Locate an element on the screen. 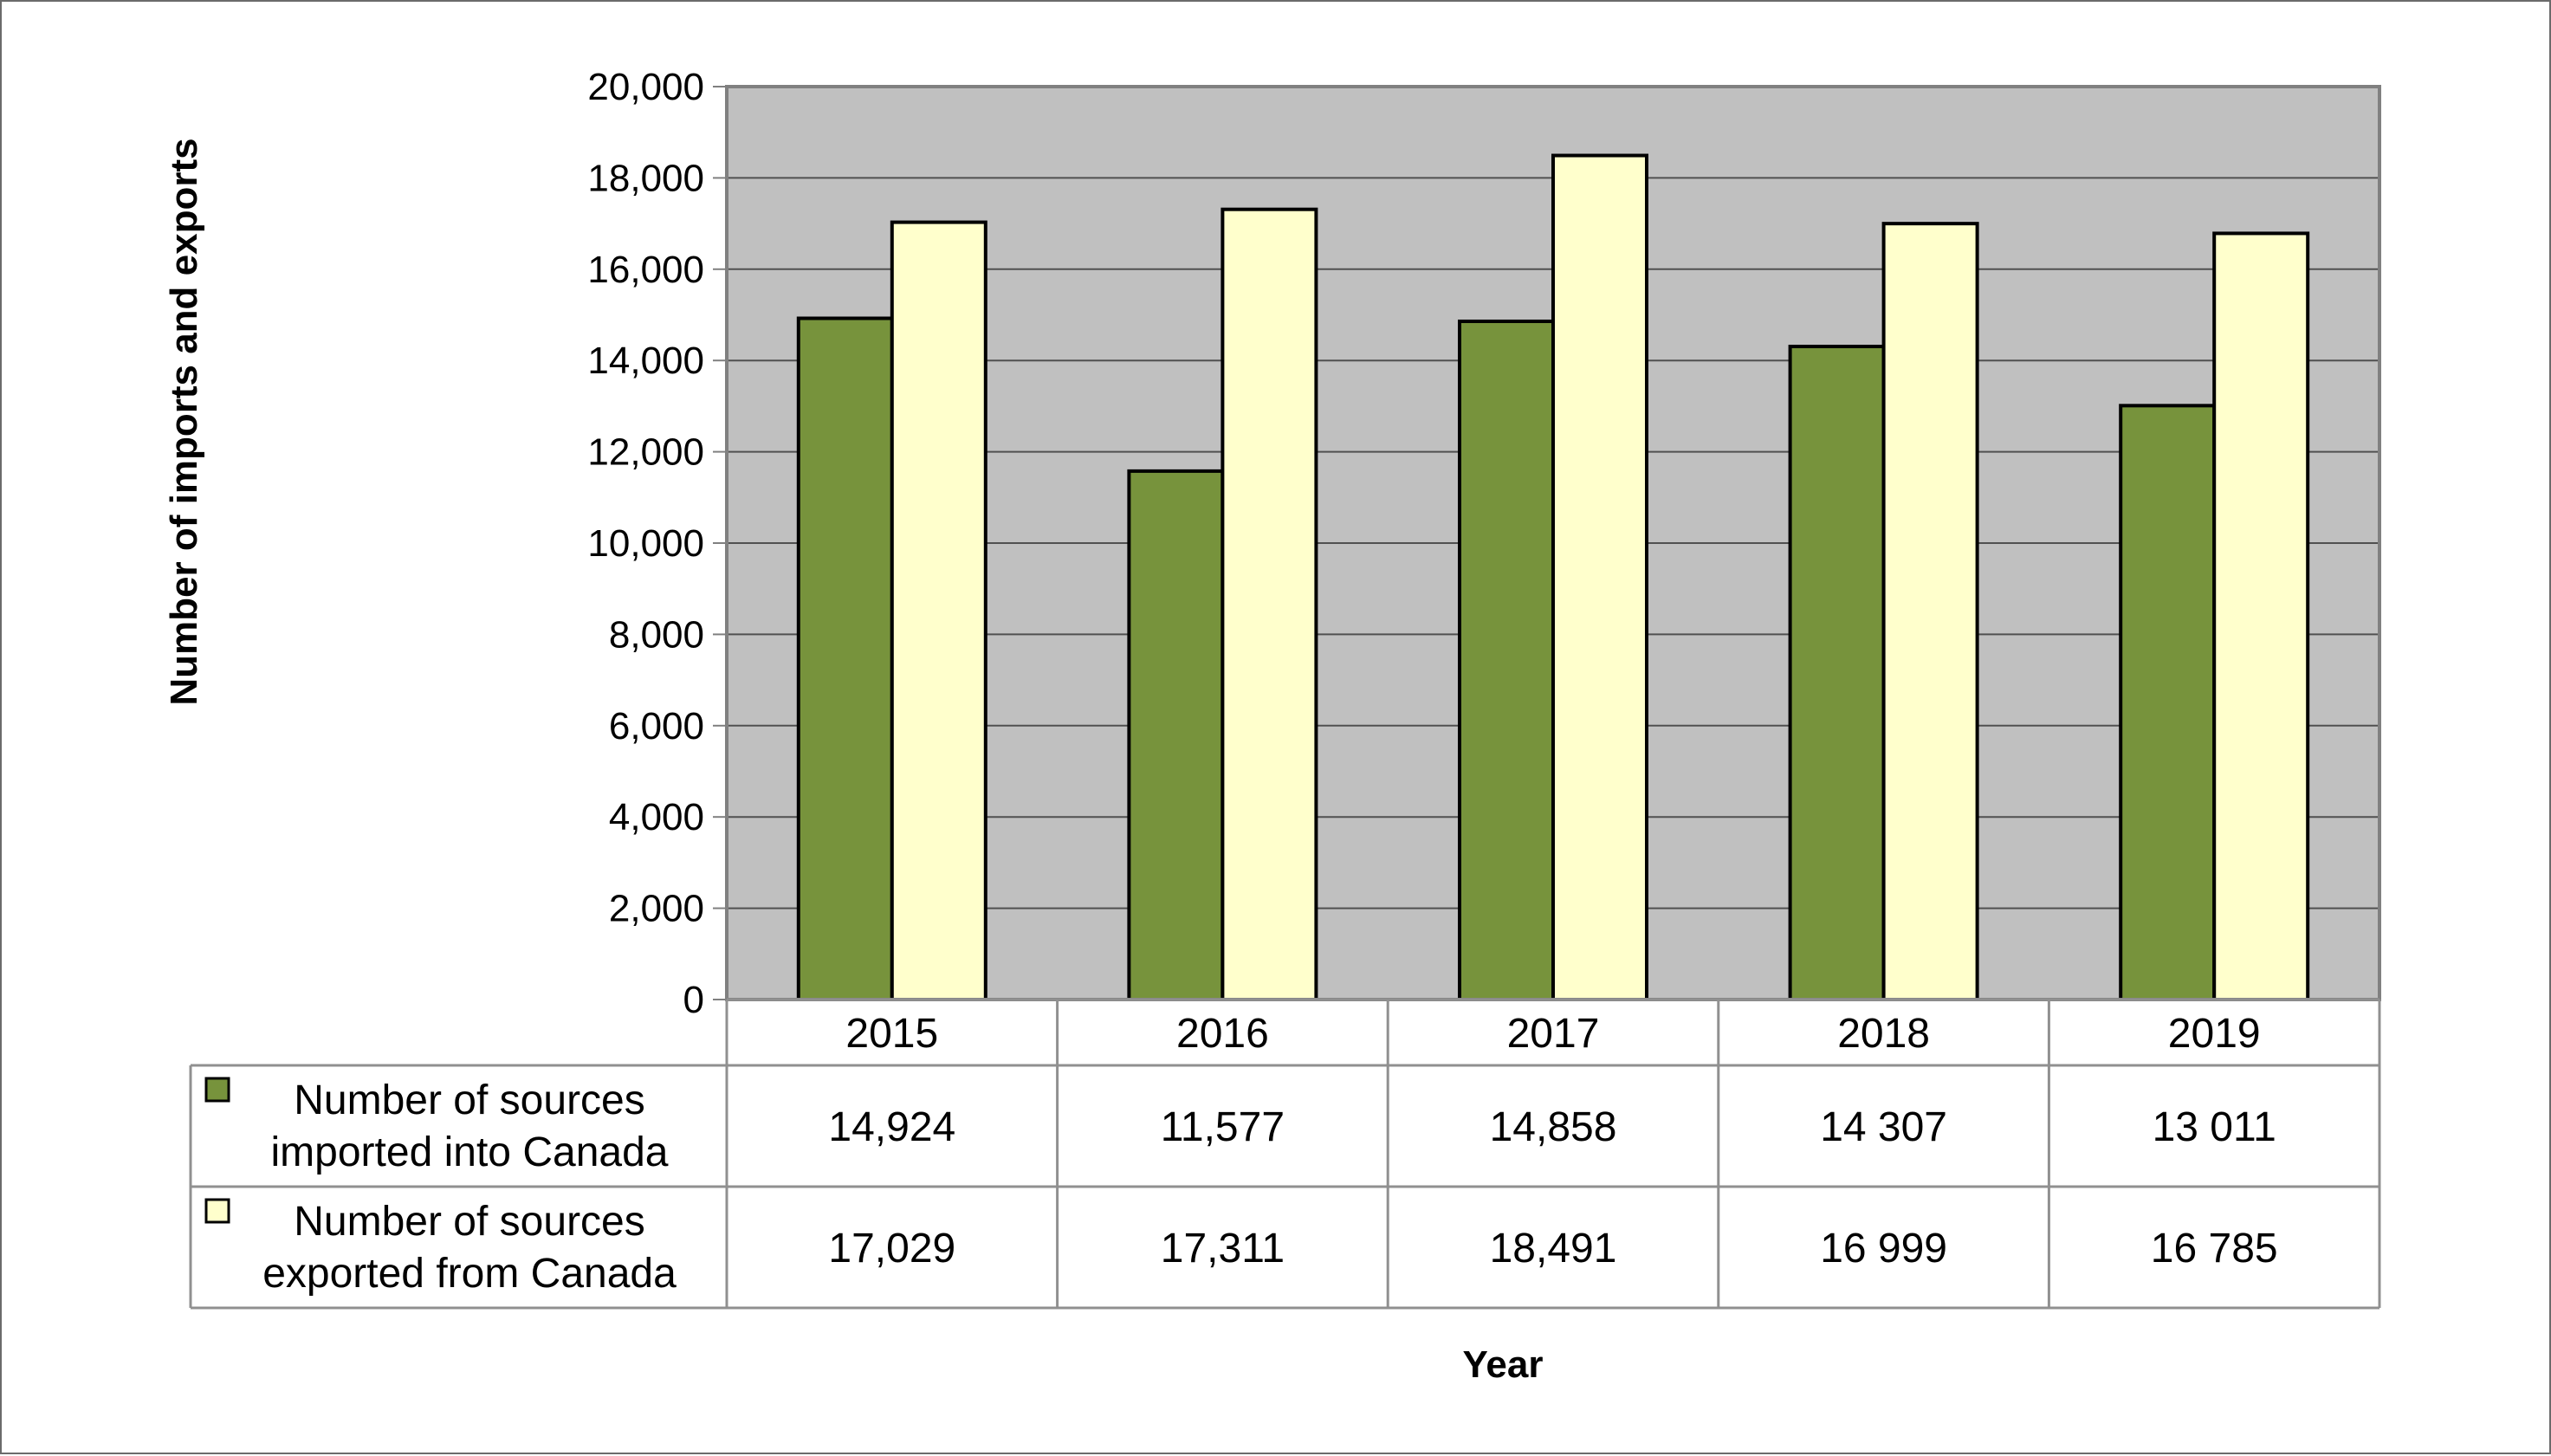 This screenshot has height=1456, width=2551. data-table-value: 18,491 is located at coordinates (1553, 1249).